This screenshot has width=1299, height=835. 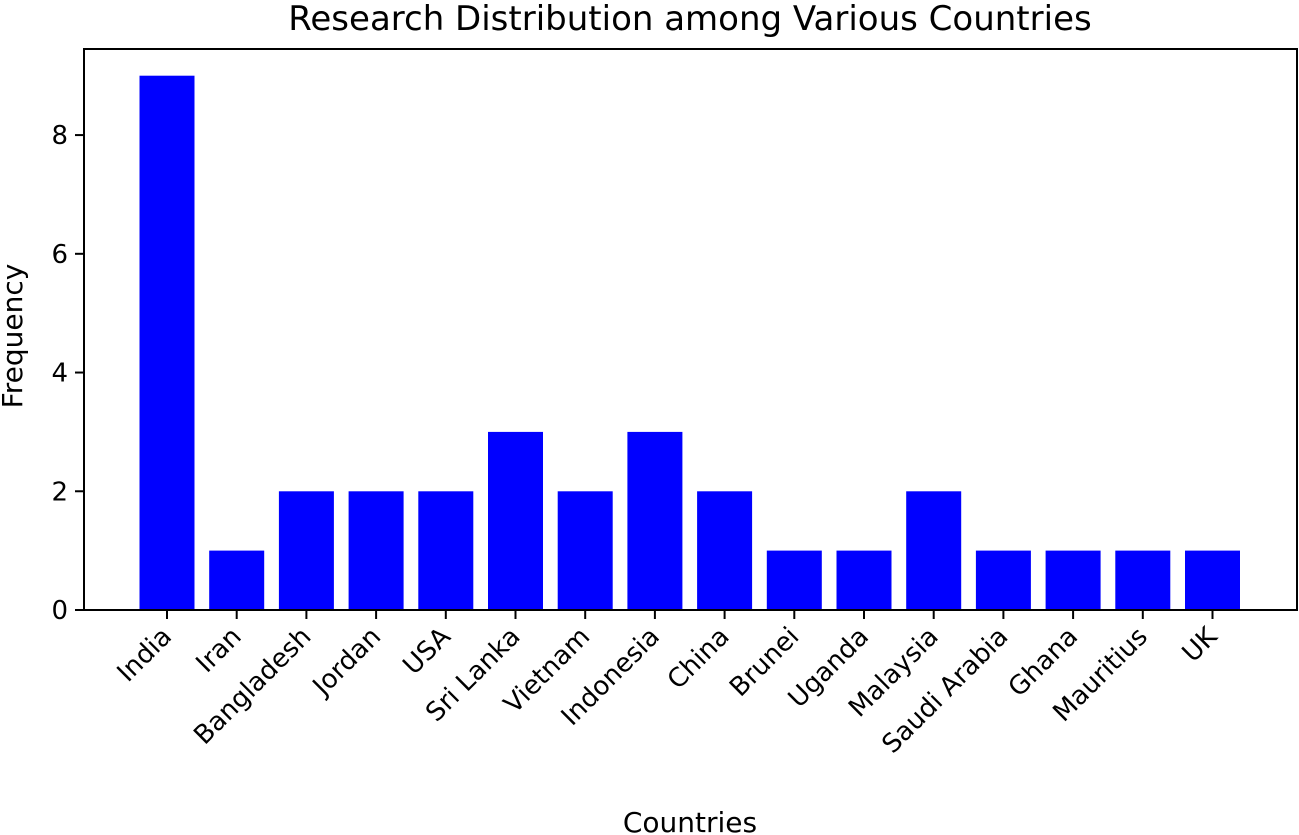 What do you see at coordinates (59, 611) in the screenshot?
I see `y-tick-label: 0` at bounding box center [59, 611].